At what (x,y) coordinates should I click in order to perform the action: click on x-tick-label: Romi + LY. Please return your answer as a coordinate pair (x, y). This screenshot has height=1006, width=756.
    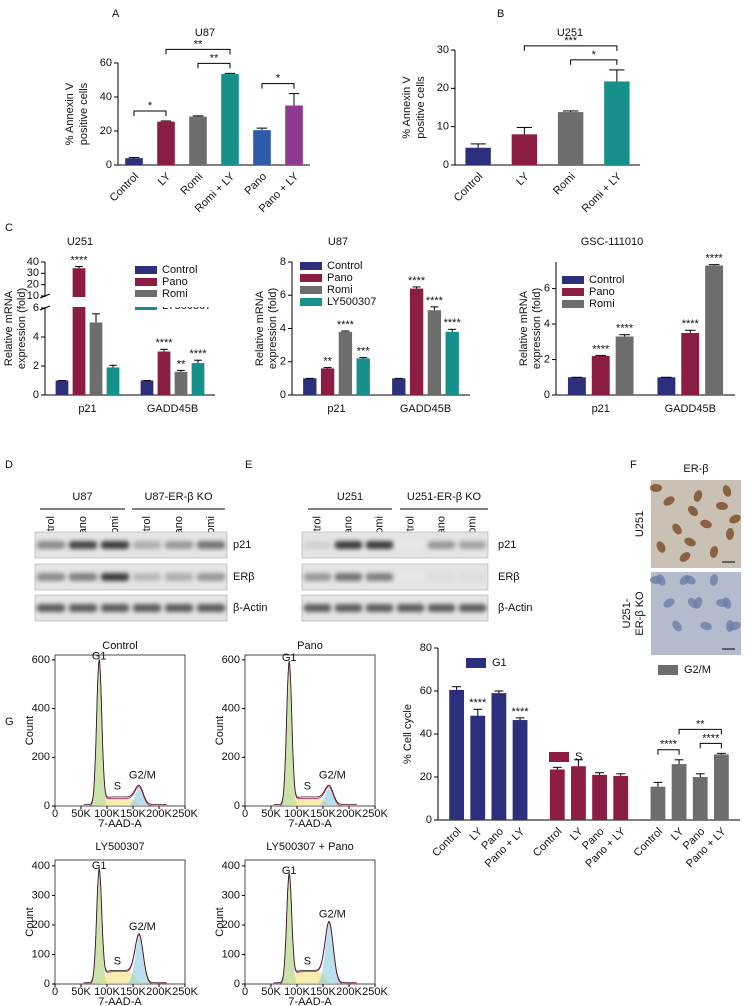
    Looking at the image, I should click on (602, 192).